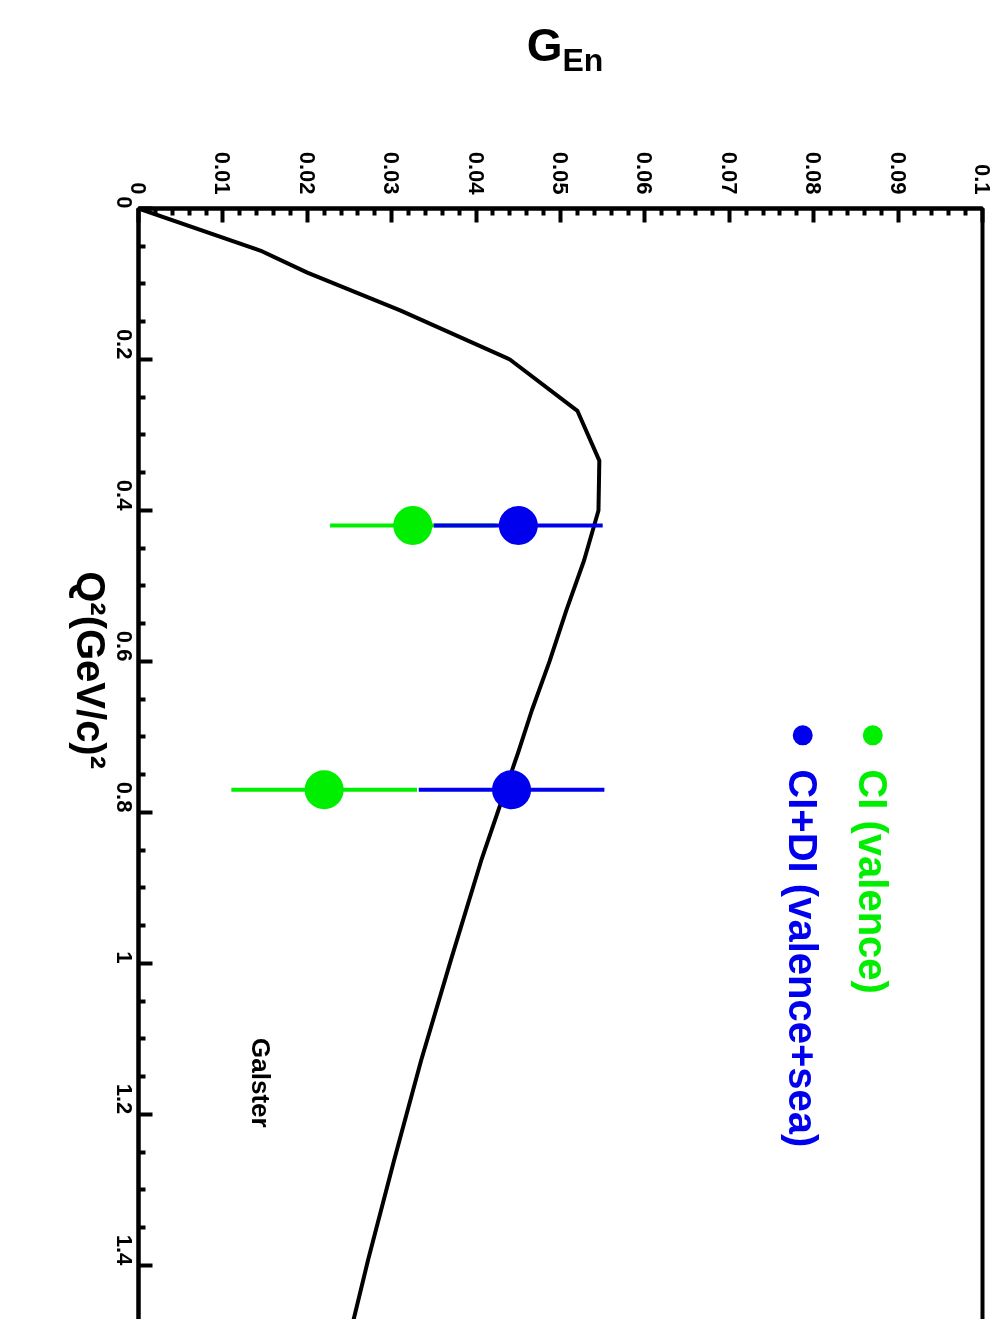 This screenshot has height=1319, width=1000. What do you see at coordinates (124, 202) in the screenshot?
I see `y-tick-label: 0` at bounding box center [124, 202].